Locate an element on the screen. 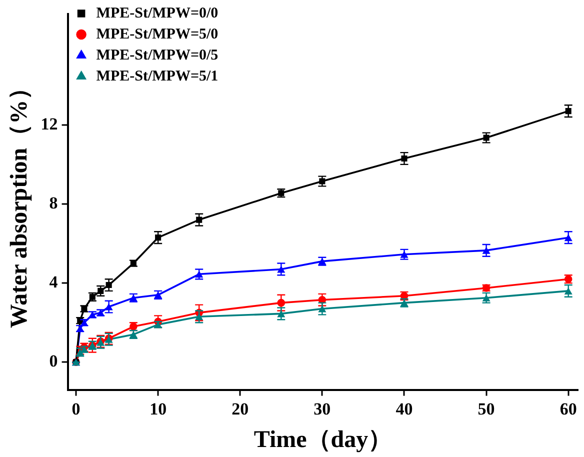  y-tick-label: 8 is located at coordinates (53, 202).